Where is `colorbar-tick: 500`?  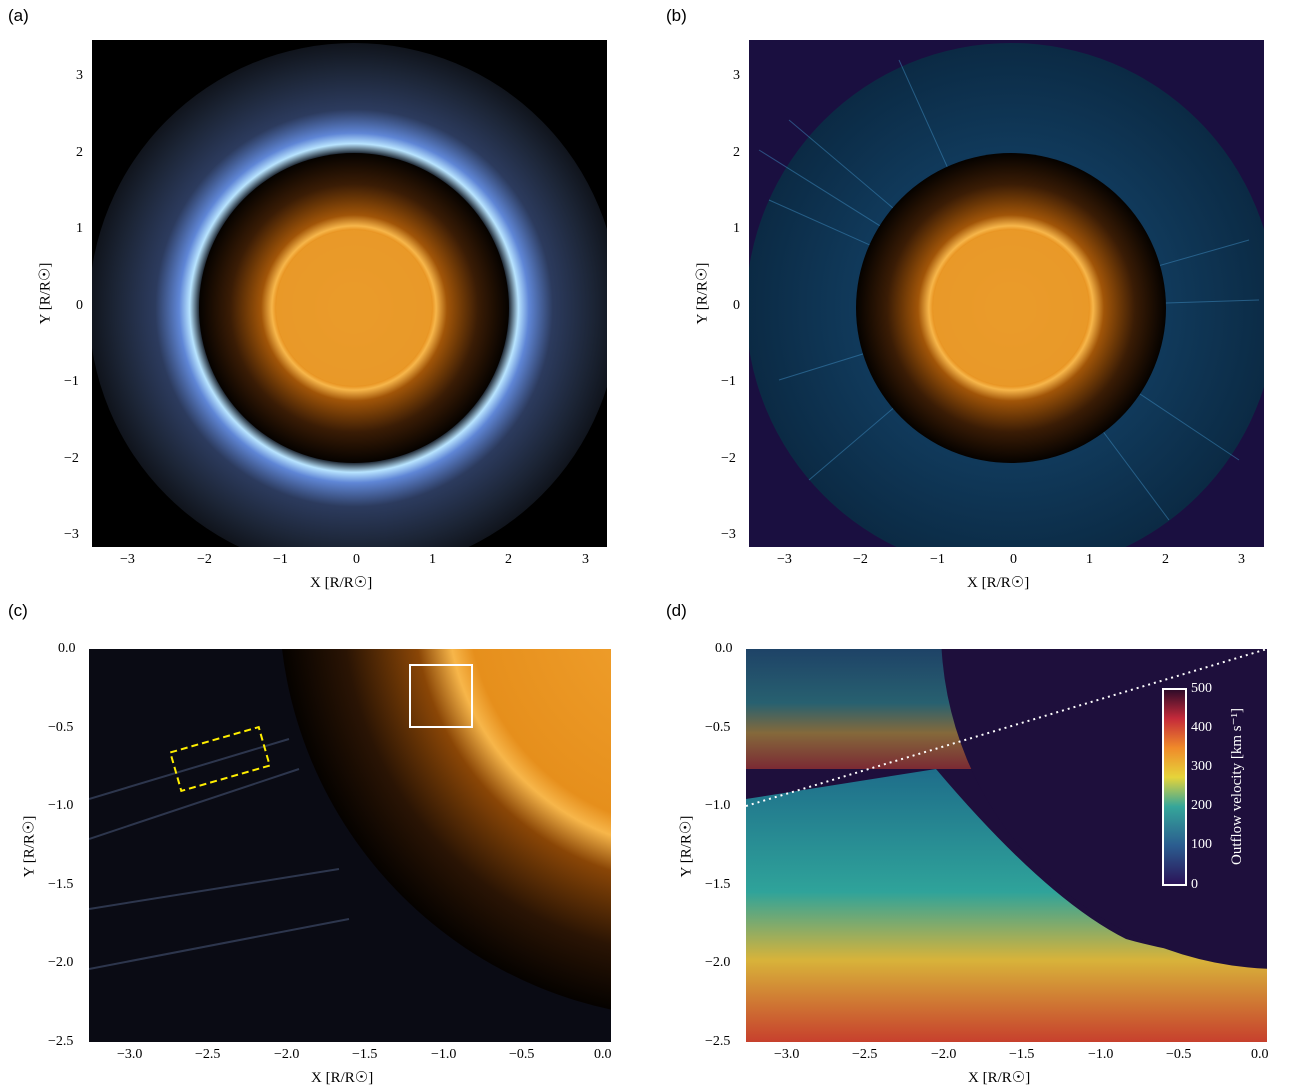 colorbar-tick: 500 is located at coordinates (1201, 688).